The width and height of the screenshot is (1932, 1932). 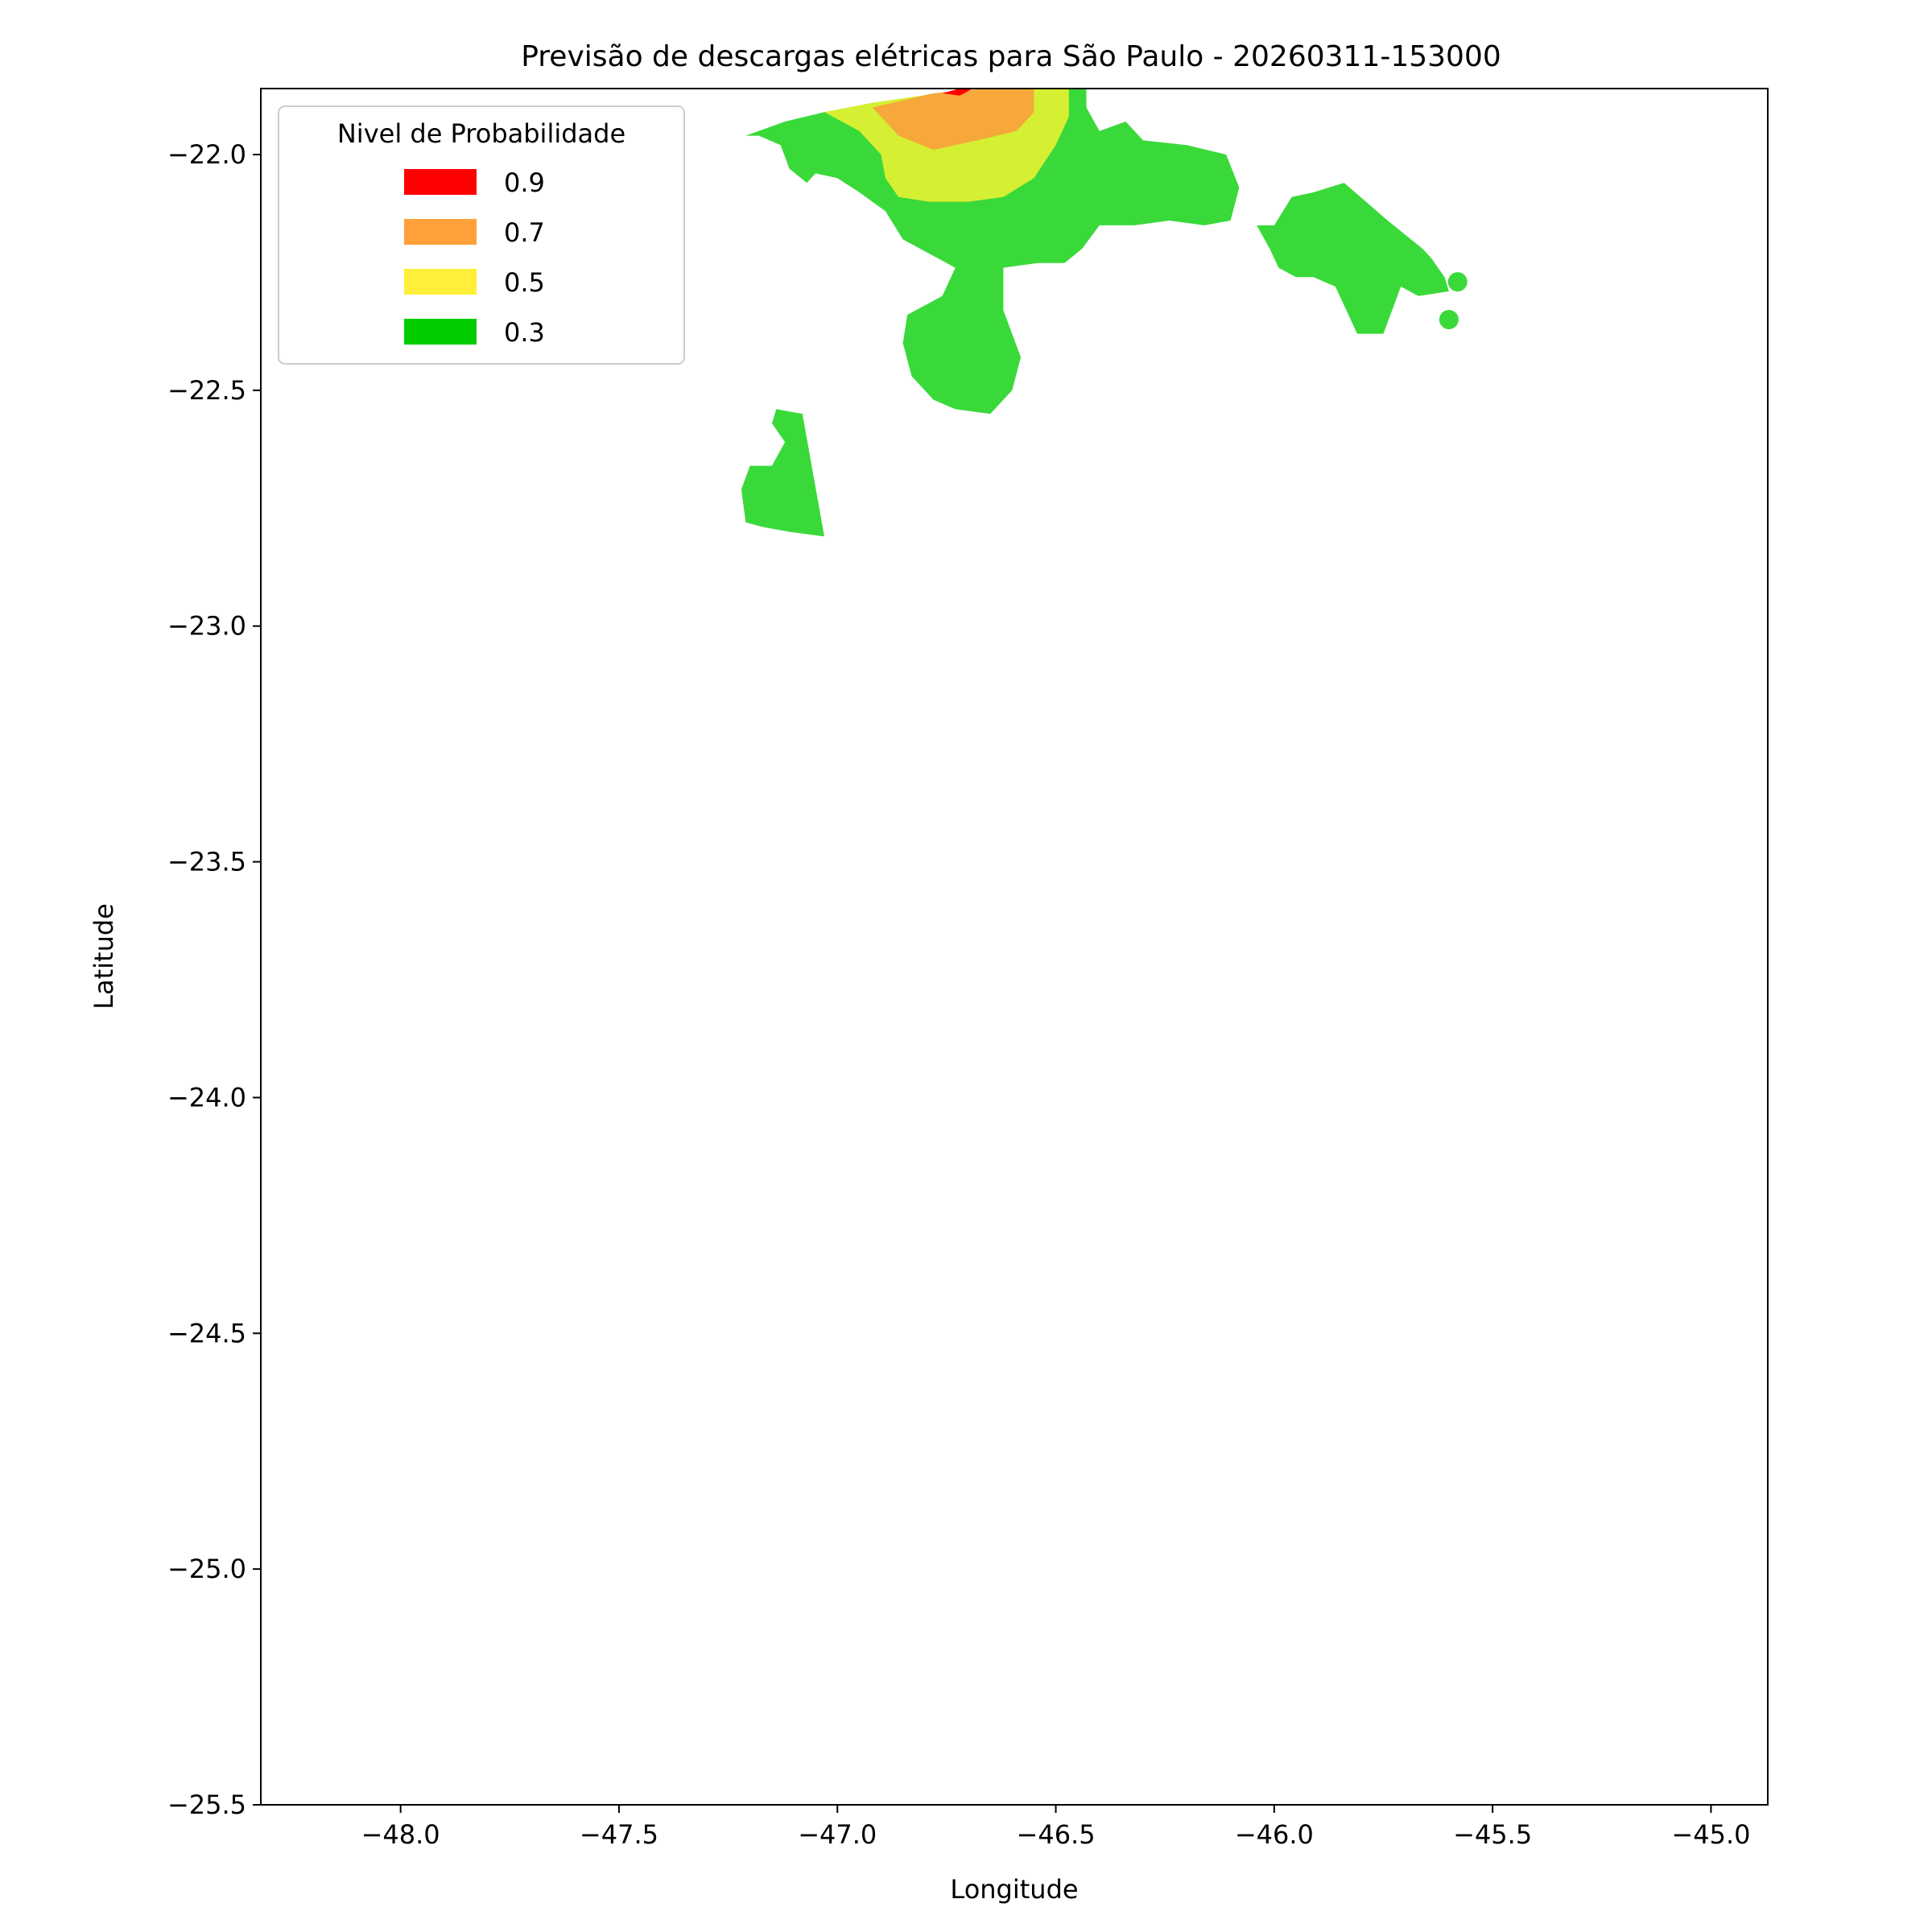 What do you see at coordinates (1710, 1834) in the screenshot?
I see `x-tick-label: −45.0` at bounding box center [1710, 1834].